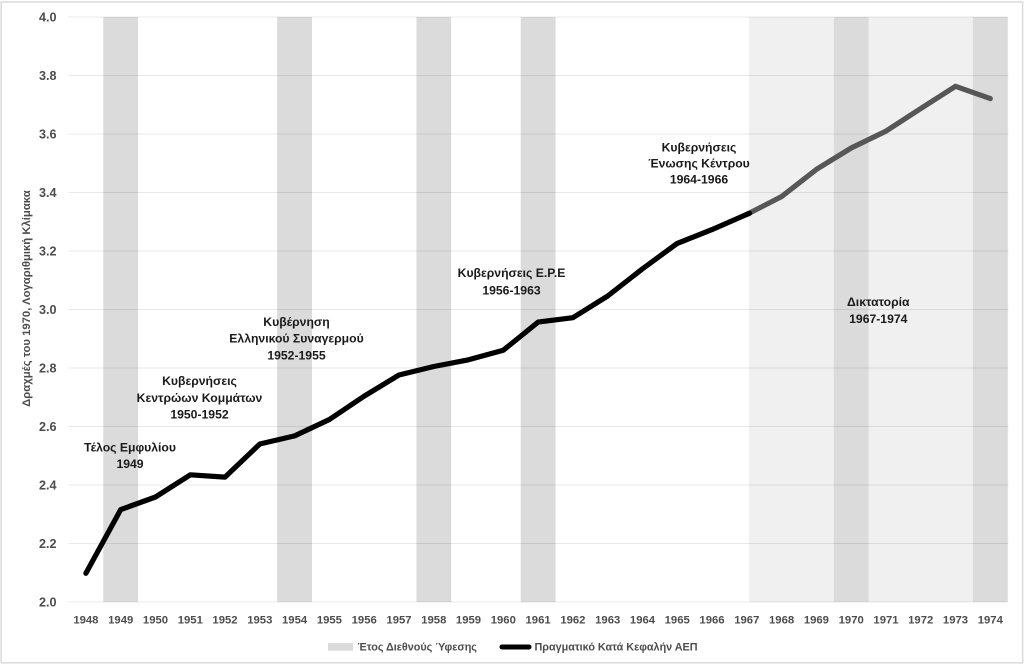  What do you see at coordinates (155, 620) in the screenshot?
I see `svg-text: 1950` at bounding box center [155, 620].